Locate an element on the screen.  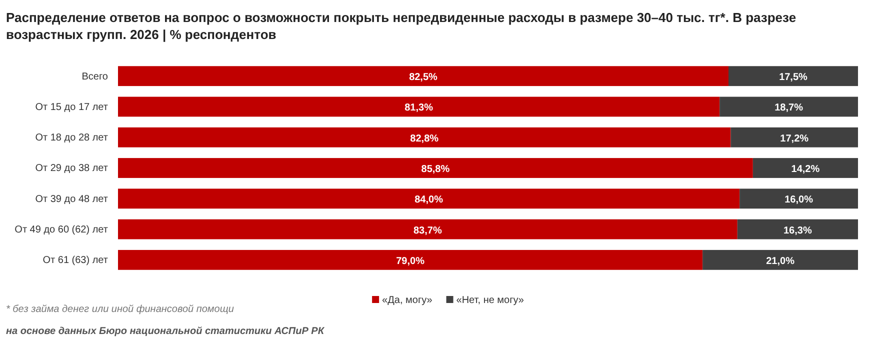
data-label: 79,0% is located at coordinates (410, 261).